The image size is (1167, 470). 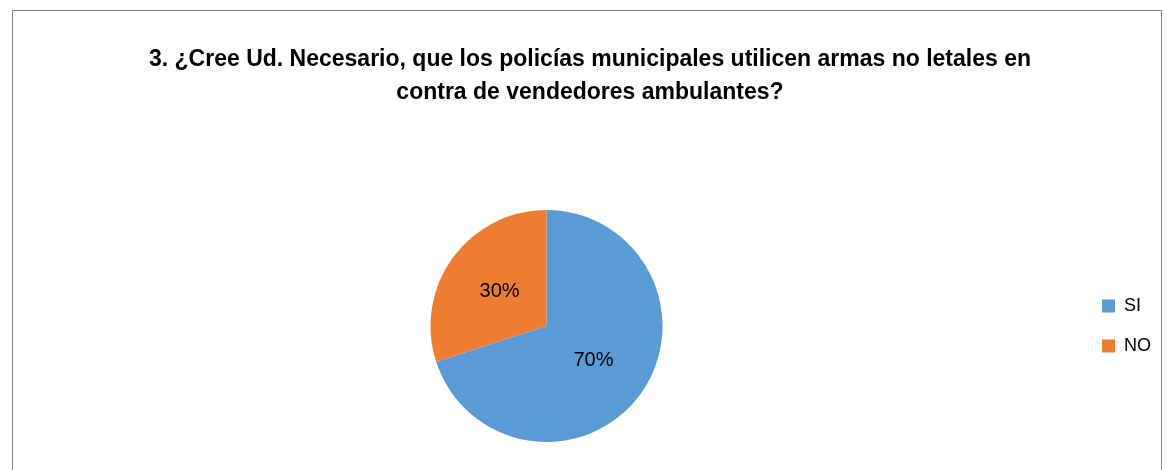 What do you see at coordinates (590, 75) in the screenshot?
I see `chart-title: 3. ¿Cree Ud. Necesario, que los policías municipales utilicen armas no letales en contra de vendedores ambulantes?` at bounding box center [590, 75].